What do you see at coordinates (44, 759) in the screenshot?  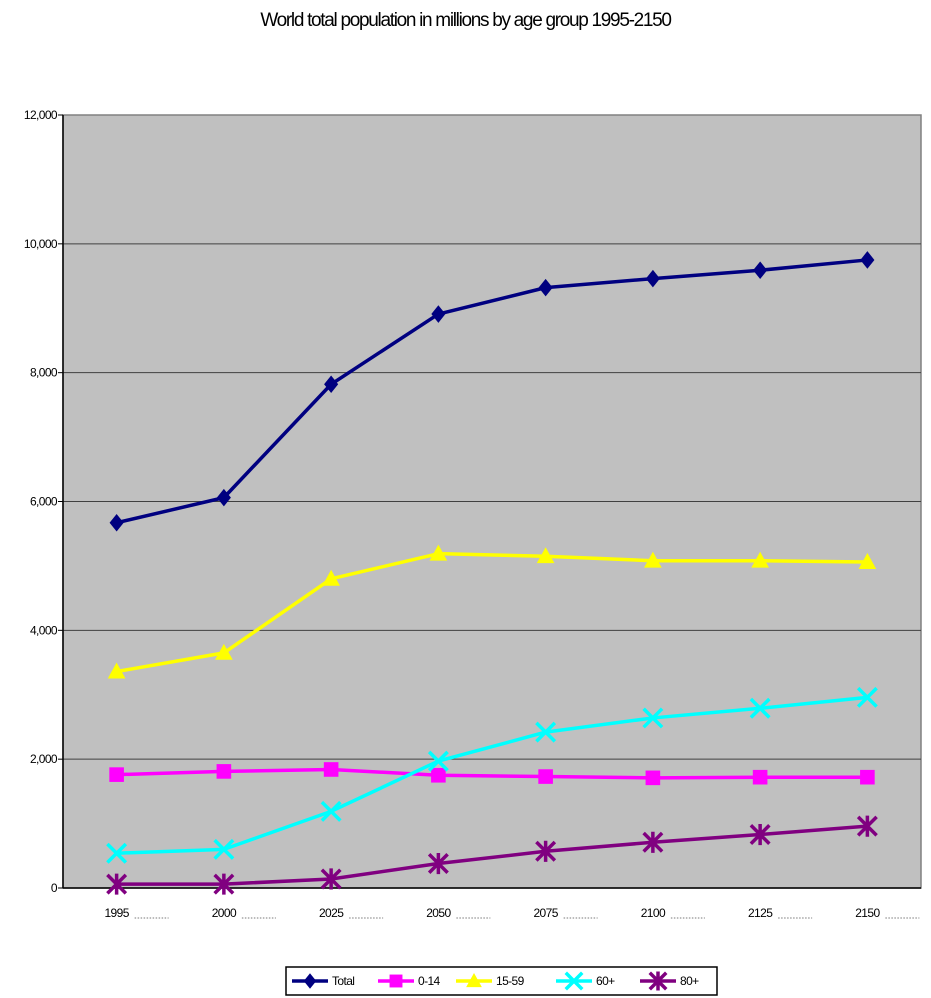 I see `y-tick-label: 2,000` at bounding box center [44, 759].